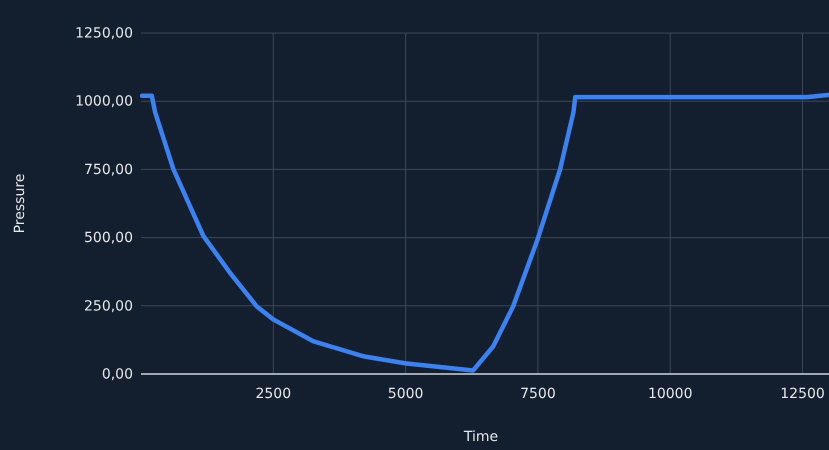  Describe the element at coordinates (104, 102) in the screenshot. I see `y-tick-label: 1000,00` at that location.